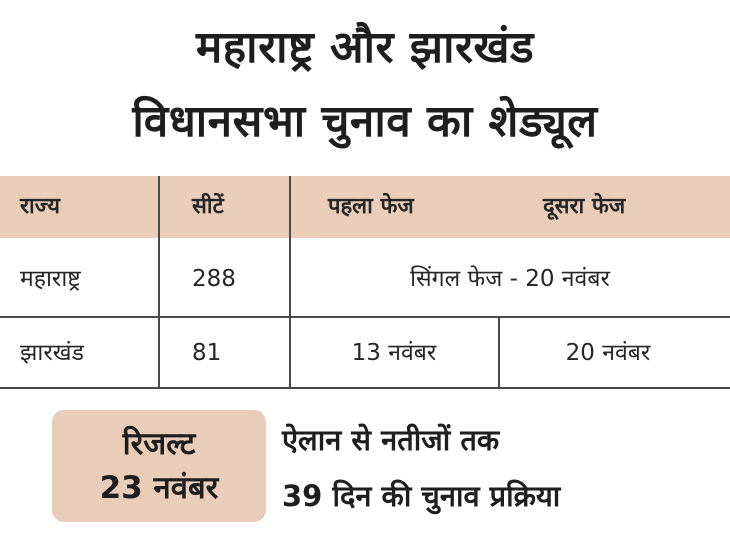 The height and width of the screenshot is (548, 730). What do you see at coordinates (608, 353) in the screenshot?
I see `row-jharkhand-phase-2: 20 नवंबर` at bounding box center [608, 353].